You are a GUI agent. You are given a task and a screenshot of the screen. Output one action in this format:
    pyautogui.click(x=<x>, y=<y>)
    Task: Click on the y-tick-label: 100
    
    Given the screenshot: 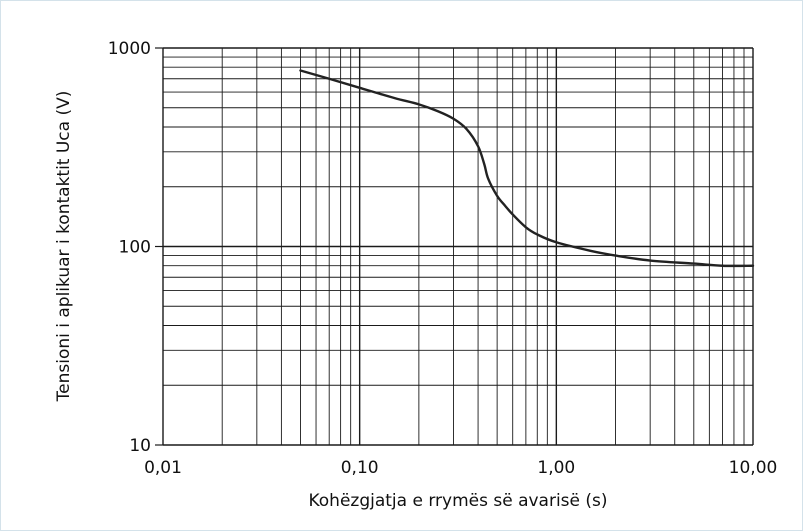 What is the action you would take?
    pyautogui.click(x=135, y=248)
    